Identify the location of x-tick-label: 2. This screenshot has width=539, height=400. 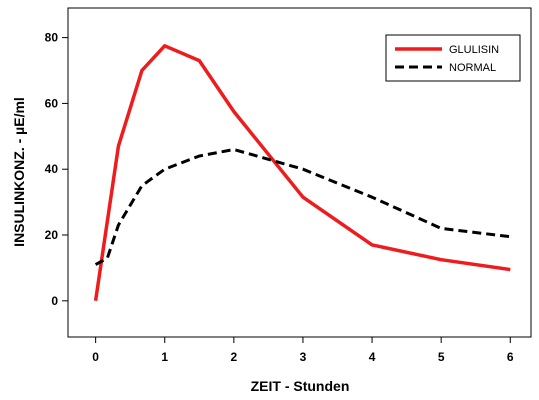
(234, 357).